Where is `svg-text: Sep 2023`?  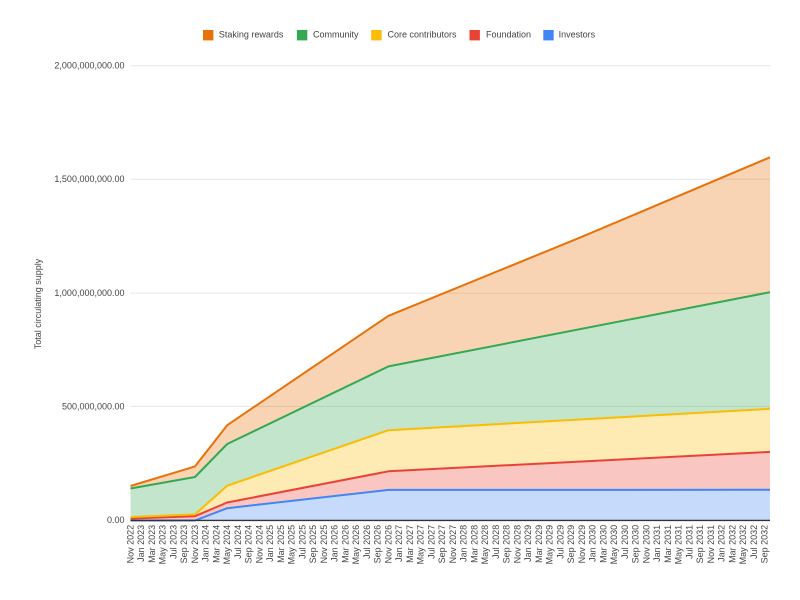
svg-text: Sep 2023 is located at coordinates (184, 544).